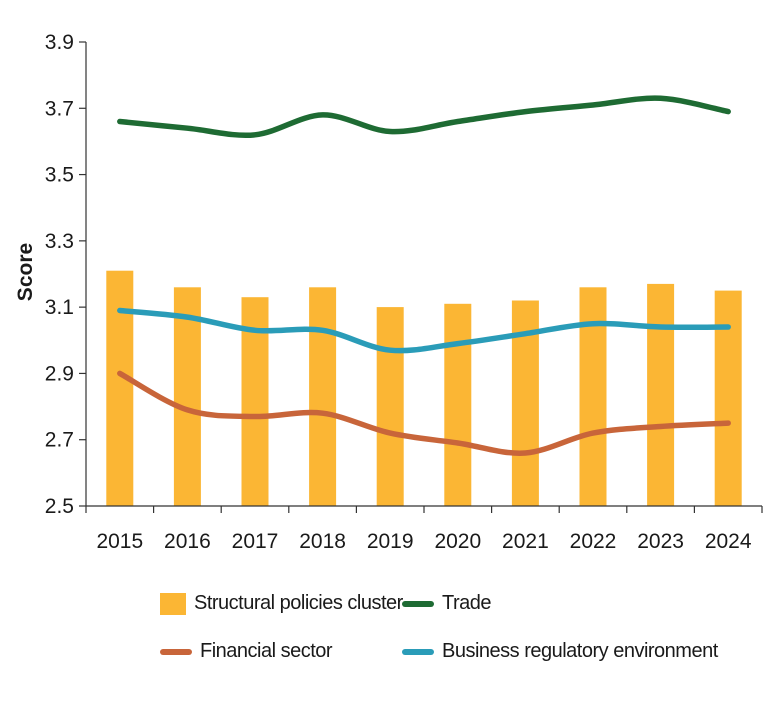  What do you see at coordinates (390, 541) in the screenshot?
I see `x-tick-label: 2019` at bounding box center [390, 541].